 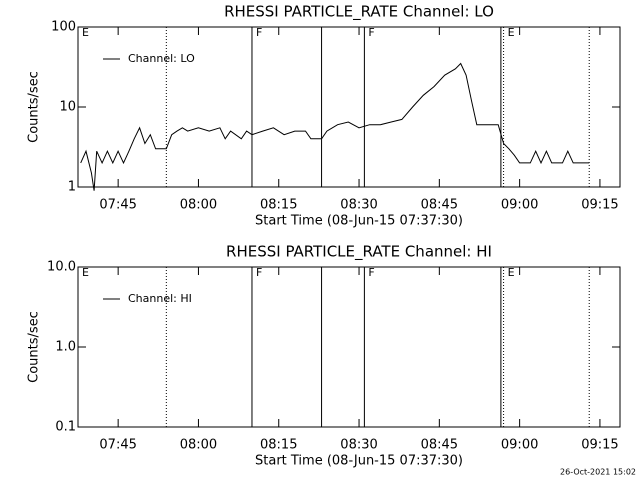 What do you see at coordinates (65, 427) in the screenshot?
I see `y-tick-label: 0.1` at bounding box center [65, 427].